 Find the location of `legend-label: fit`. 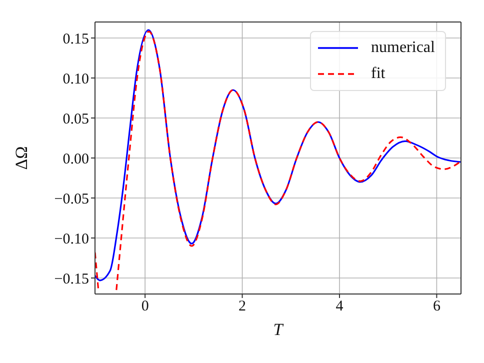

legend-label: fit is located at coordinates (378, 74).